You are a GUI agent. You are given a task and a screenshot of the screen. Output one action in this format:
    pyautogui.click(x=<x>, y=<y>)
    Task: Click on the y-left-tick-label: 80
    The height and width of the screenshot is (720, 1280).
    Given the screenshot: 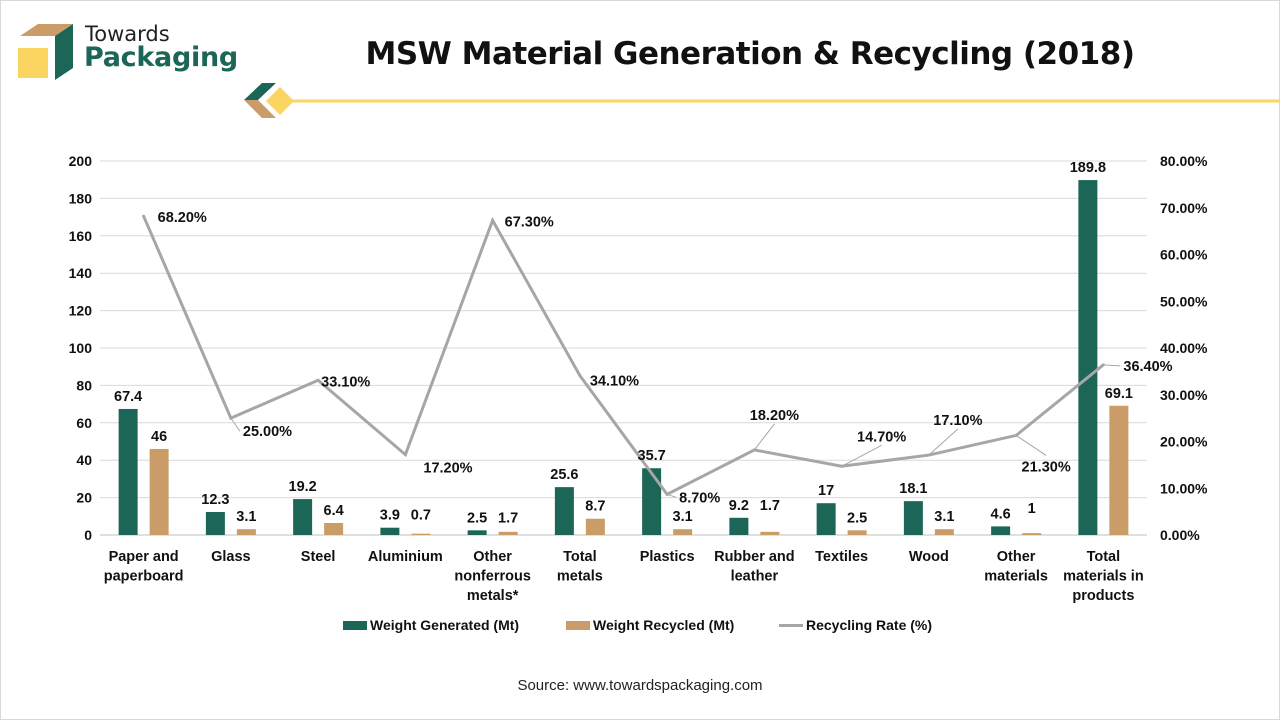 What is the action you would take?
    pyautogui.click(x=84, y=385)
    